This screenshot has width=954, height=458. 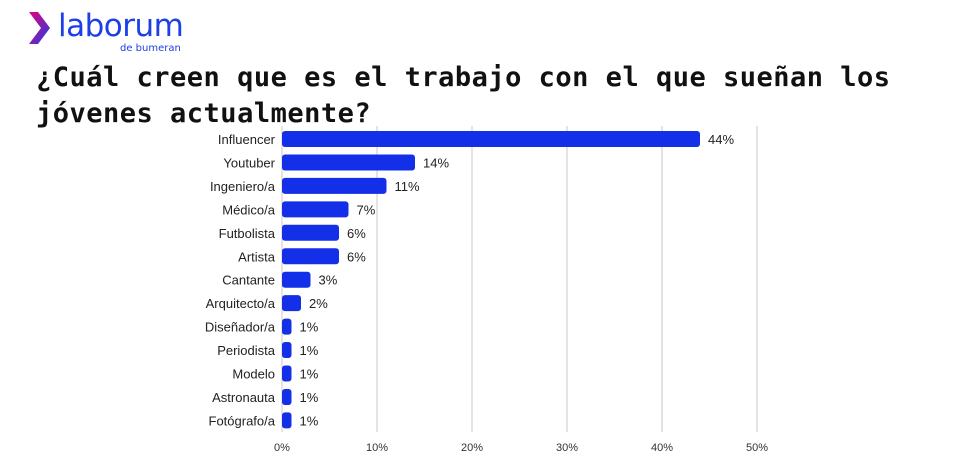 What do you see at coordinates (247, 139) in the screenshot?
I see `category-label: Influencer` at bounding box center [247, 139].